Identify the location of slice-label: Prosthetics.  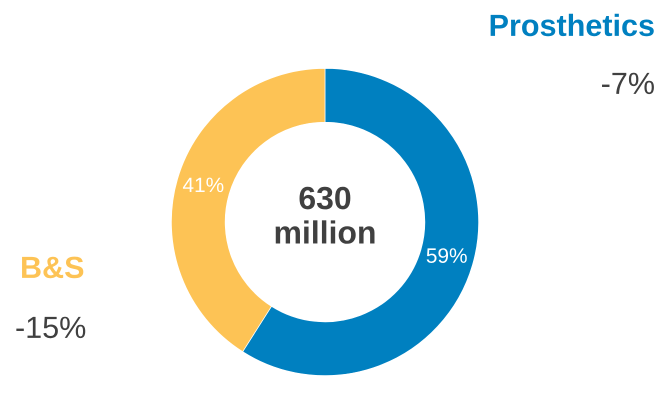
(572, 25).